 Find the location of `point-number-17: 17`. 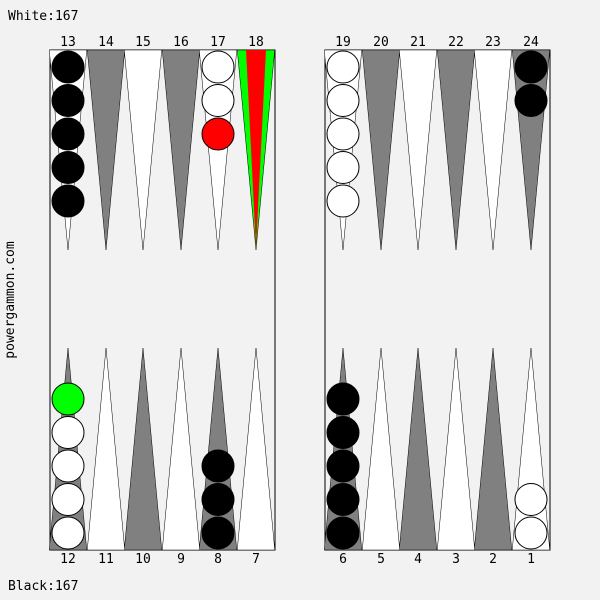

point-number-17: 17 is located at coordinates (218, 42).